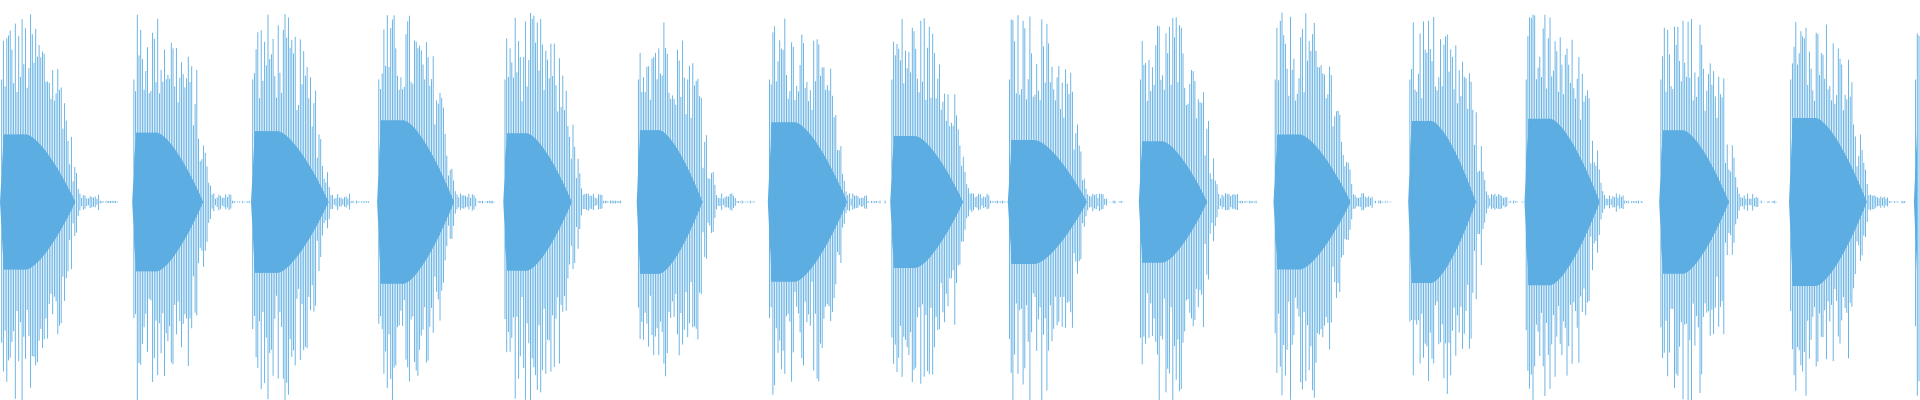 This screenshot has width=1920, height=400. Describe the element at coordinates (927, 202) in the screenshot. I see `burst-core` at that location.